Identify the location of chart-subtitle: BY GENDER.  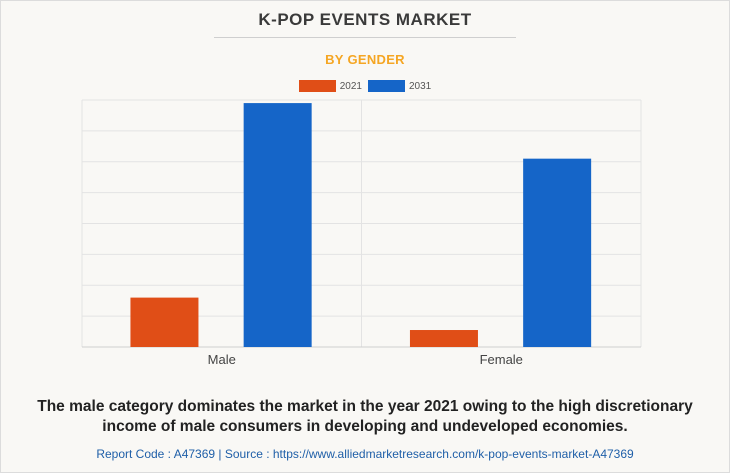
(365, 59).